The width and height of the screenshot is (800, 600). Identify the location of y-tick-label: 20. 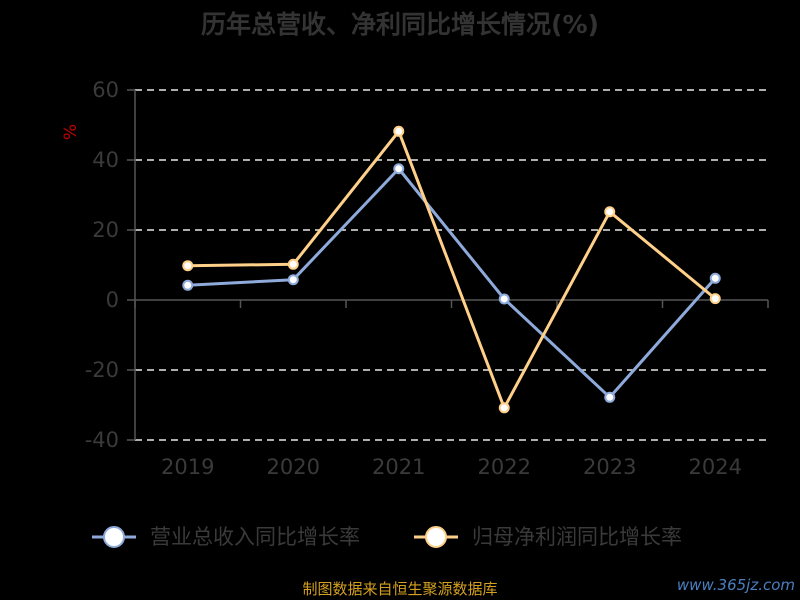
(105, 230).